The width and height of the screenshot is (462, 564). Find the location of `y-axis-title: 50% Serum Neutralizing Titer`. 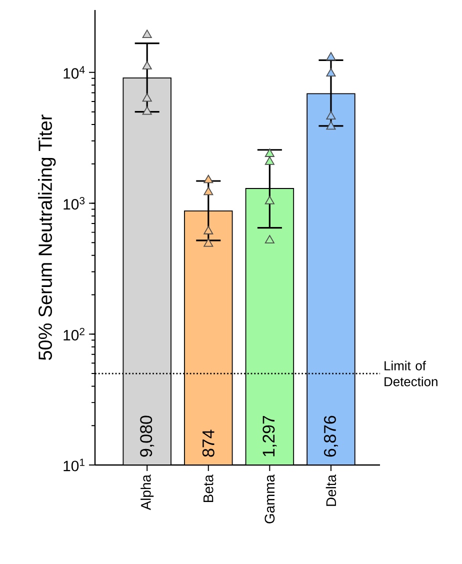

y-axis-title: 50% Serum Neutralizing Titer is located at coordinates (47, 237).